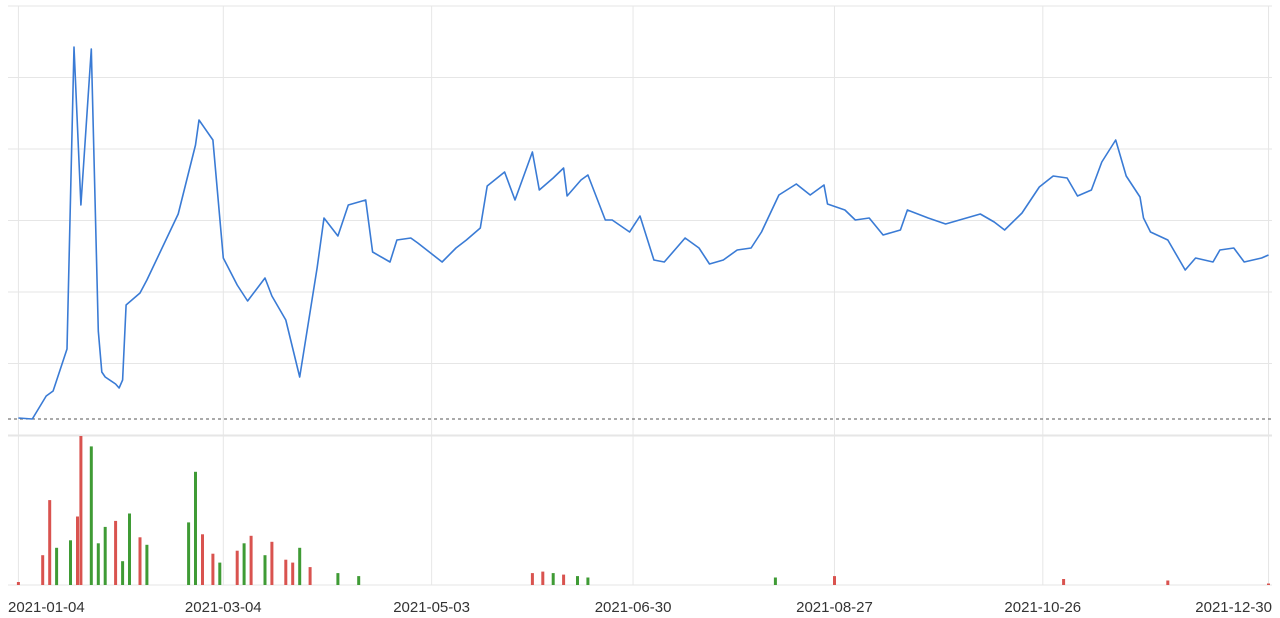 This screenshot has height=618, width=1280. I want to click on x-tick-label: 2021-05-03, so click(431, 607).